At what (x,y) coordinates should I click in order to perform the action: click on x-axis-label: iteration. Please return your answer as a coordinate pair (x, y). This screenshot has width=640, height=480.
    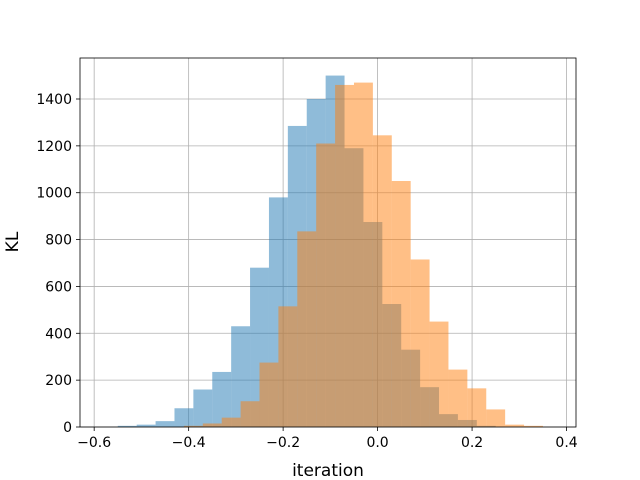
    Looking at the image, I should click on (328, 470).